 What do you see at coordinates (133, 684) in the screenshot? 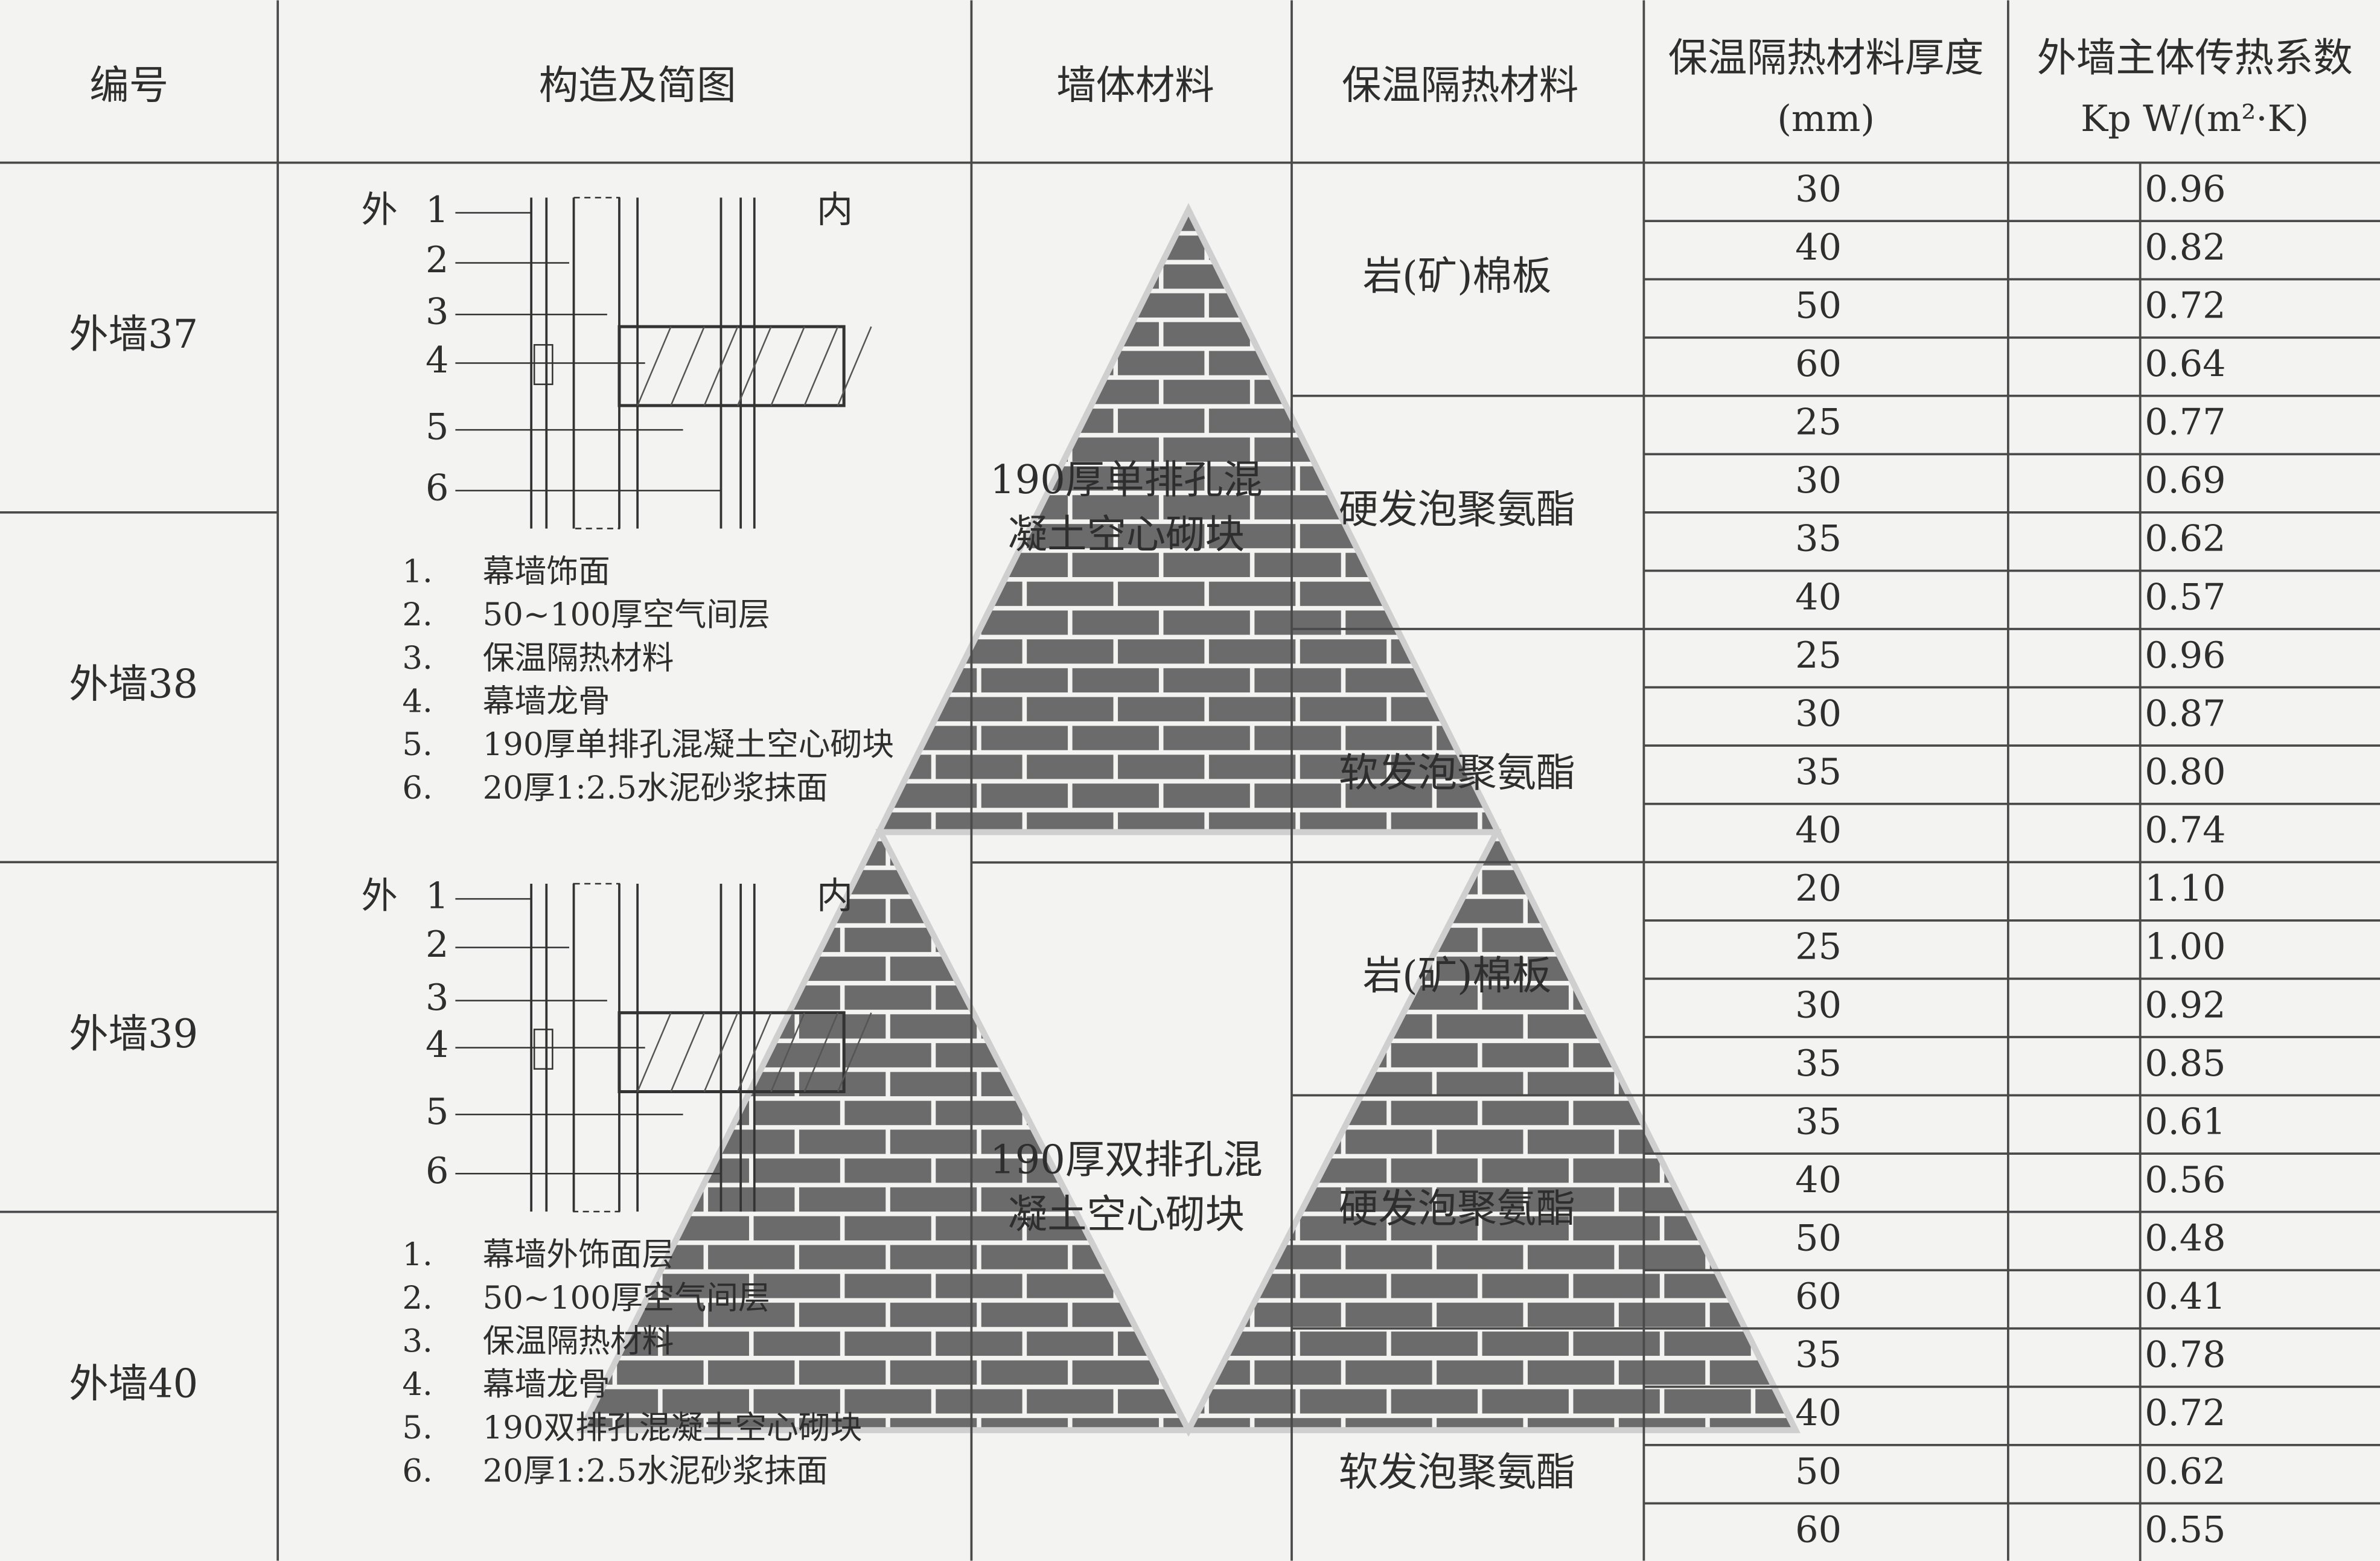
I see `wall-id: 外墙38` at bounding box center [133, 684].